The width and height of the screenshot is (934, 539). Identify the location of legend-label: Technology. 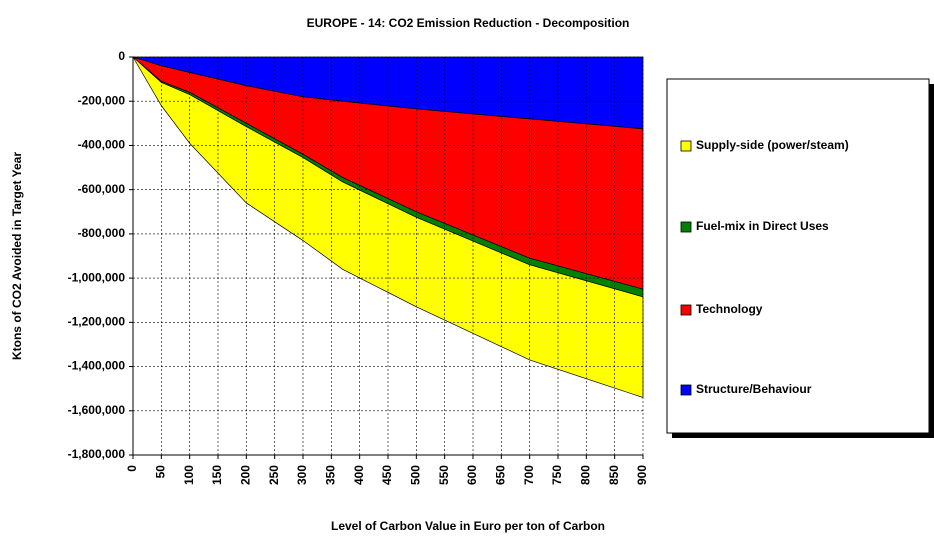
(729, 309).